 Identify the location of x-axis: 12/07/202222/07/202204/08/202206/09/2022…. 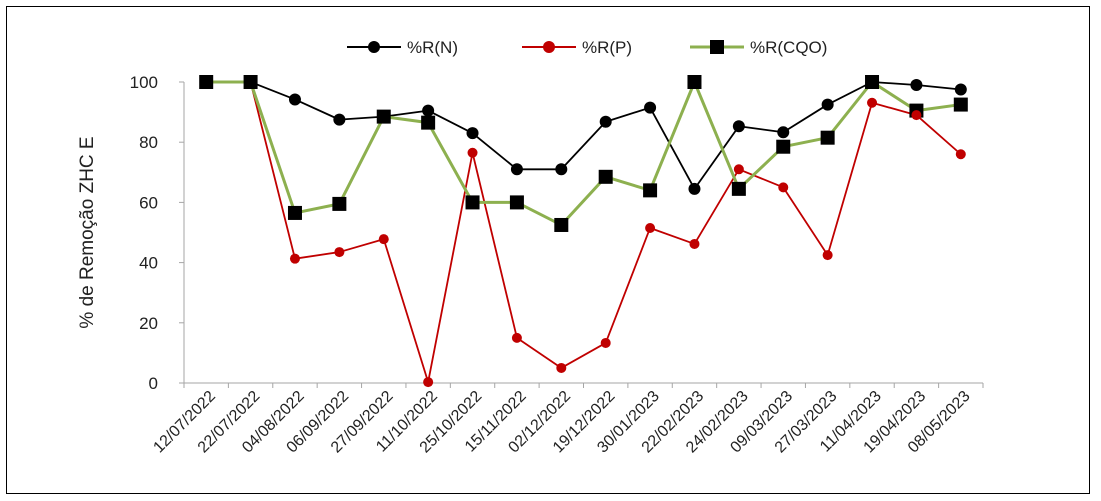
(567, 419).